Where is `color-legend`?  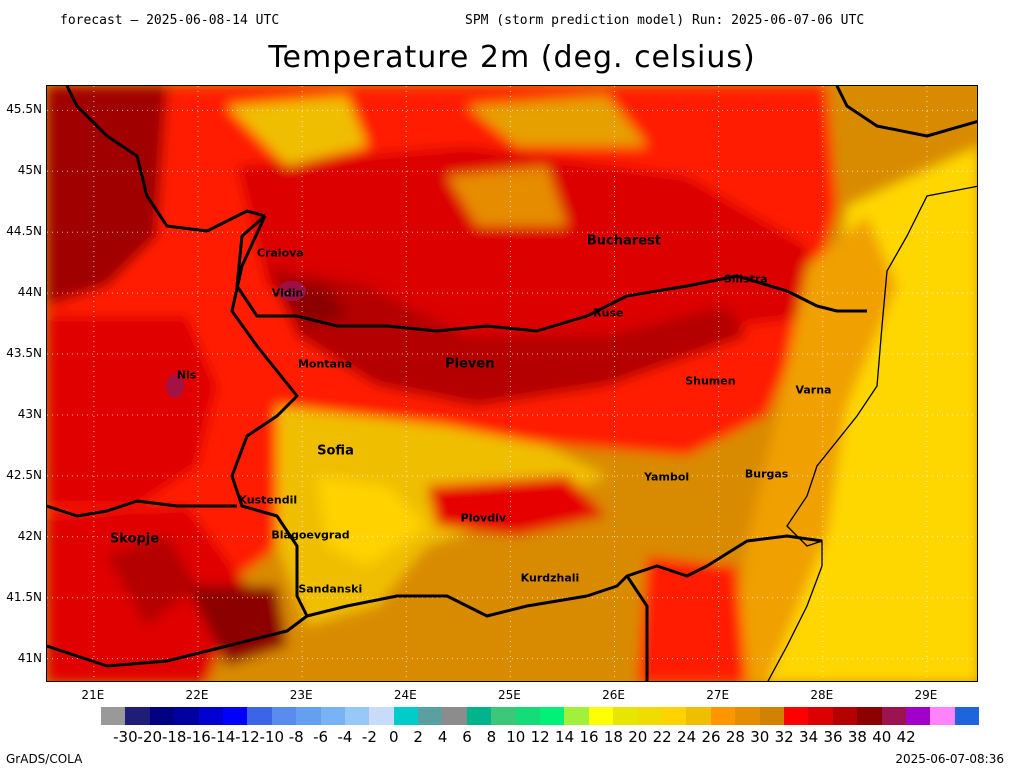 color-legend is located at coordinates (540, 716).